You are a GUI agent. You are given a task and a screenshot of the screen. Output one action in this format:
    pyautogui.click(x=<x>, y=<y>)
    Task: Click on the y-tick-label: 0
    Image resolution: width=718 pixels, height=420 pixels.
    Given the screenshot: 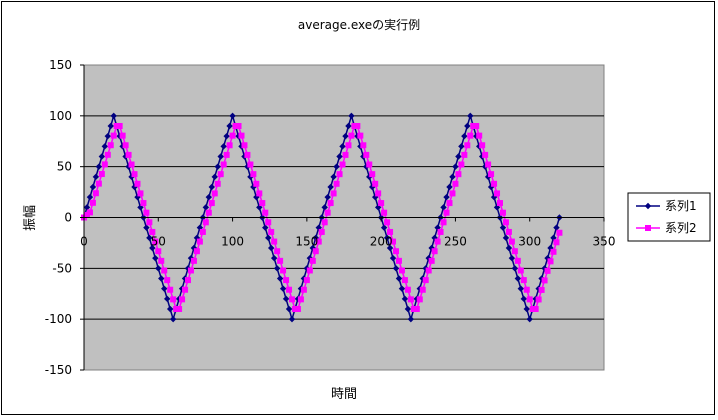 What is the action you would take?
    pyautogui.click(x=68, y=218)
    